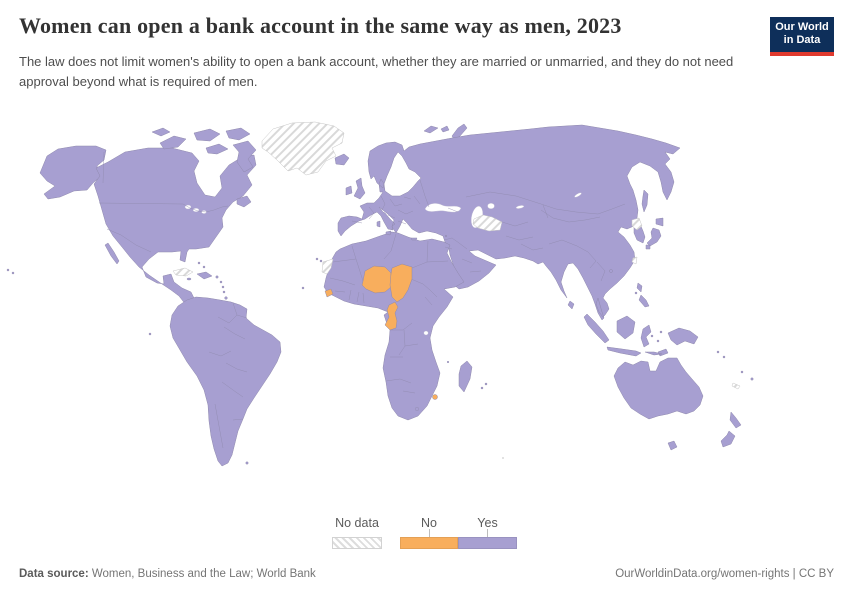  What do you see at coordinates (204, 150) in the screenshot?
I see `region-arctic-islands` at bounding box center [204, 150].